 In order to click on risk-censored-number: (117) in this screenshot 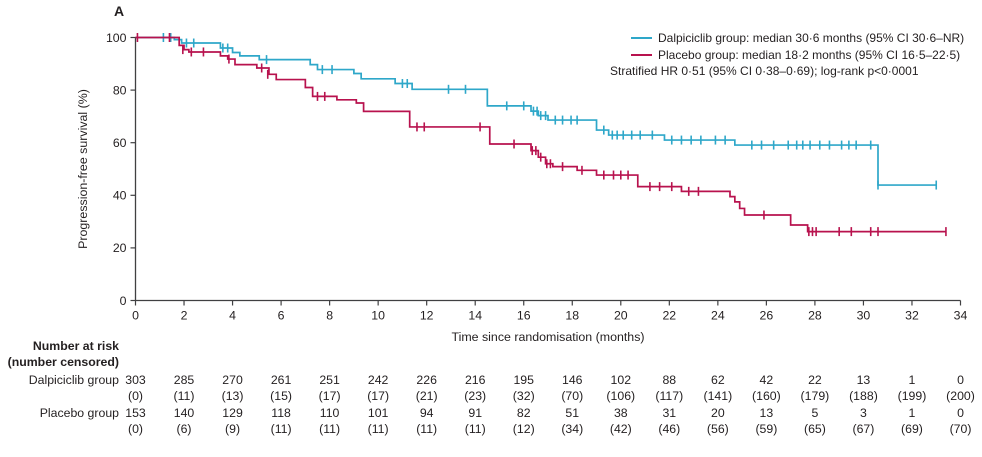, I will do `click(669, 396)`.